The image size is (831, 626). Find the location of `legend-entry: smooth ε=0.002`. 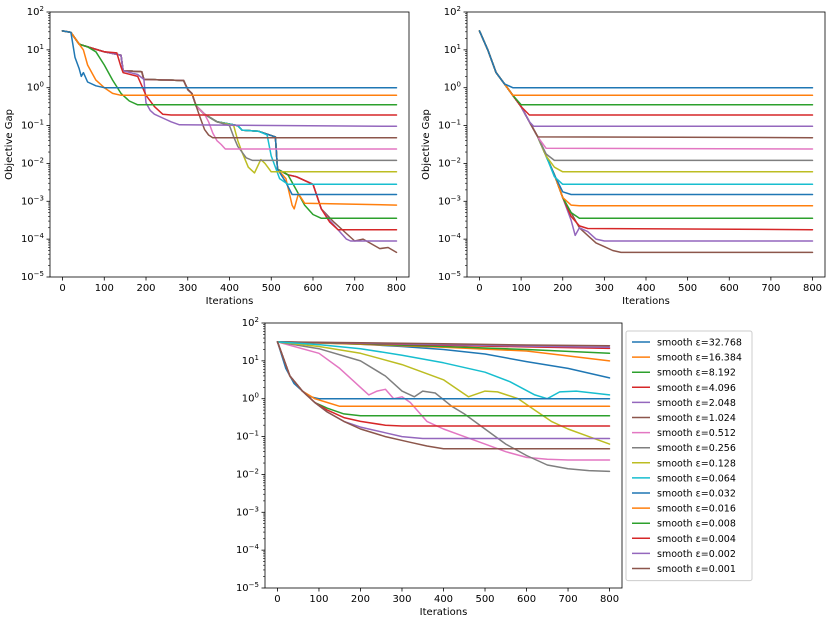

legend-entry: smooth ε=0.002 is located at coordinates (696, 554).